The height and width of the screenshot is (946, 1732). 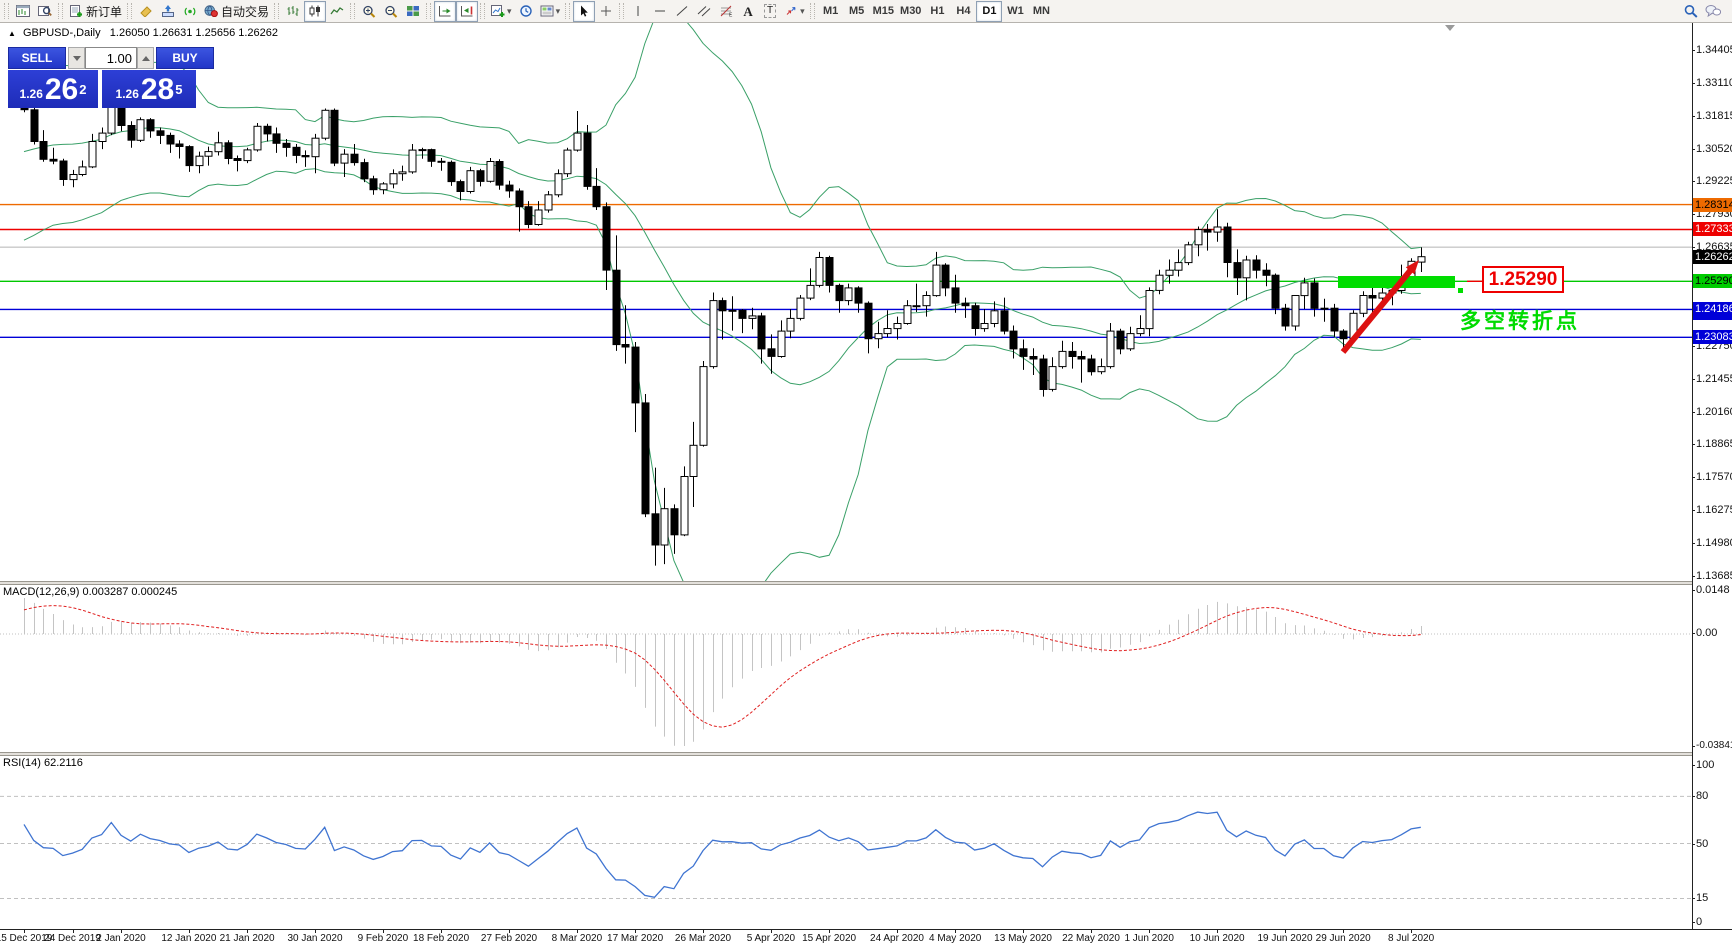 I want to click on volume-decrease-button, so click(x=76, y=58).